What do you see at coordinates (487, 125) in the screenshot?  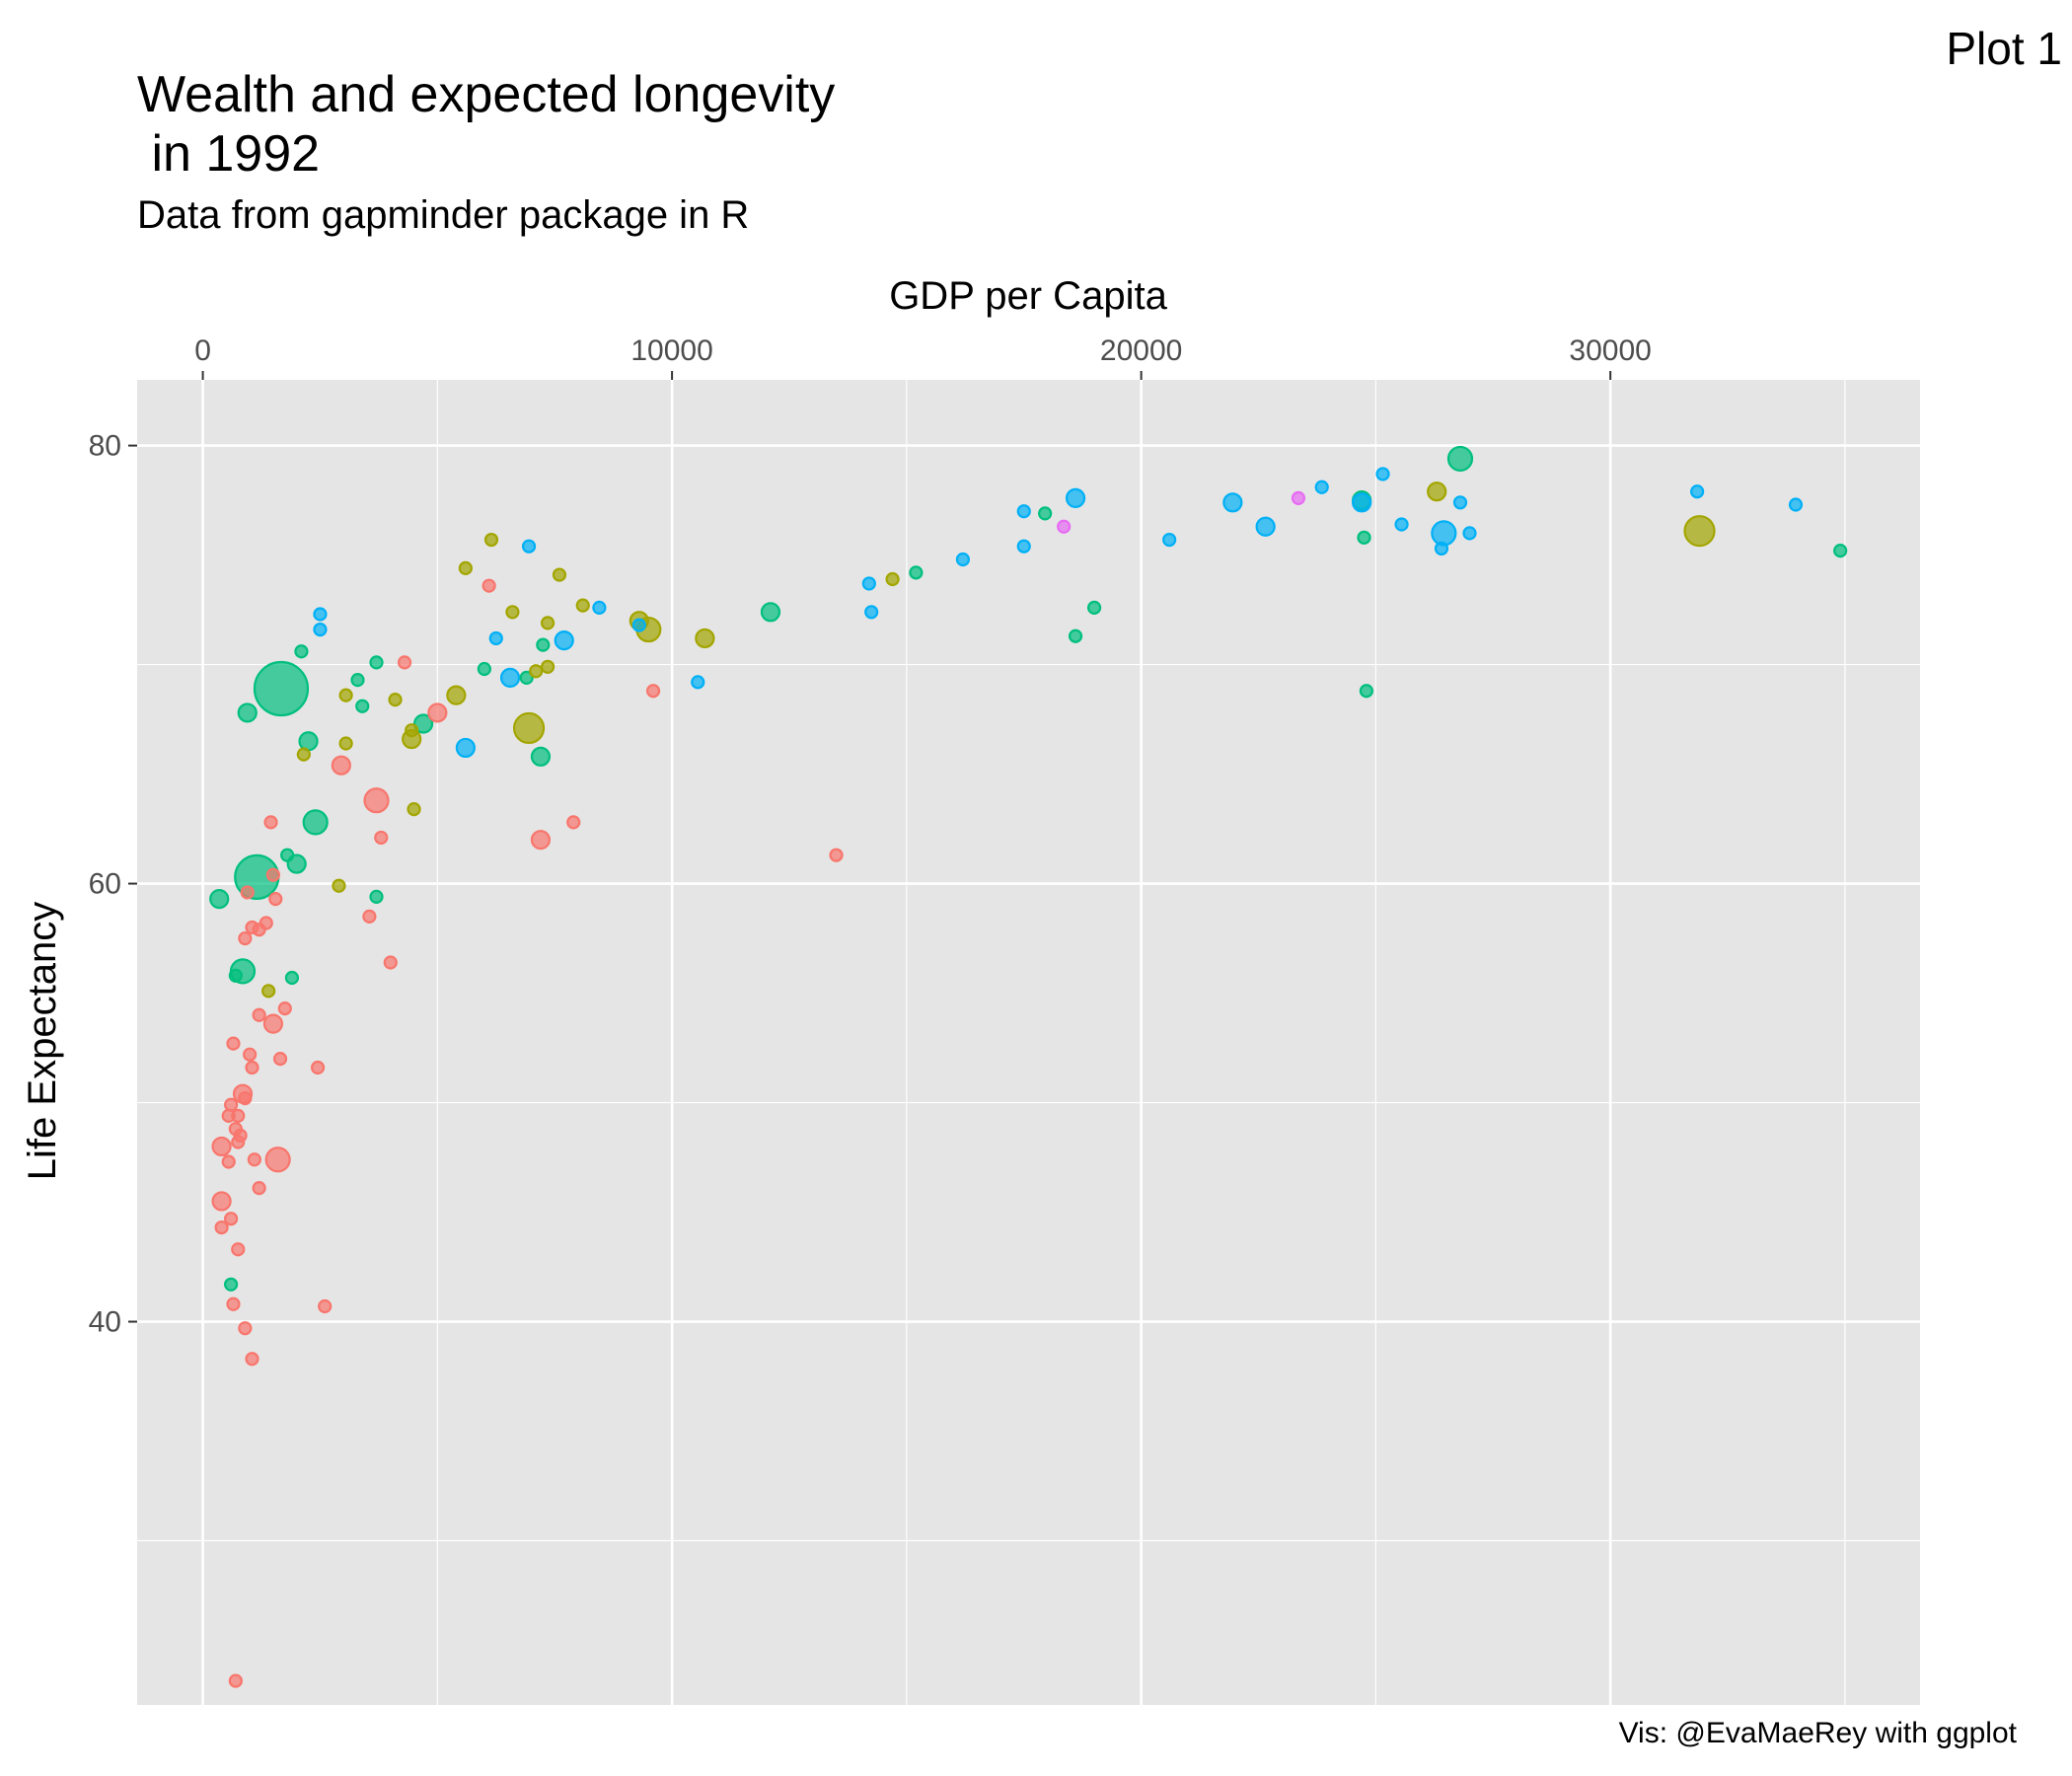 I see `chart-title: Wealth and expected longevity in 1992` at bounding box center [487, 125].